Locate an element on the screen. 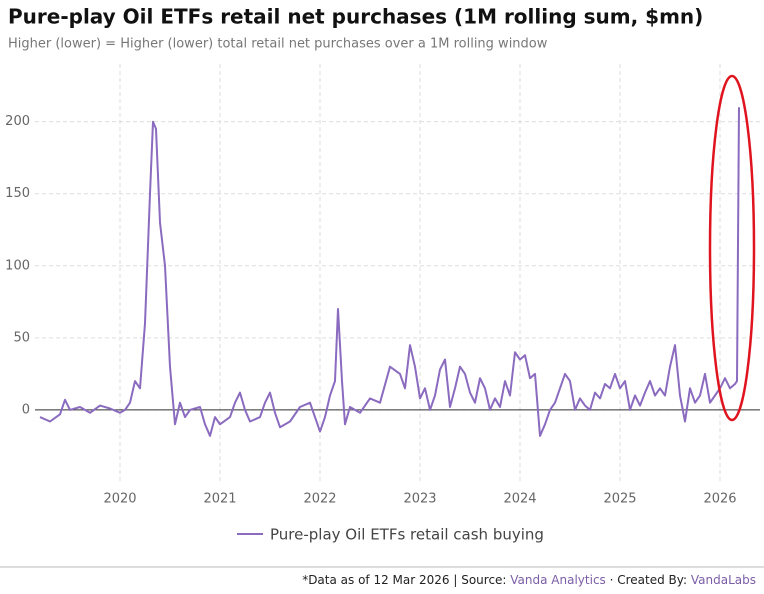  x-tick-label: 2020 is located at coordinates (119, 499).